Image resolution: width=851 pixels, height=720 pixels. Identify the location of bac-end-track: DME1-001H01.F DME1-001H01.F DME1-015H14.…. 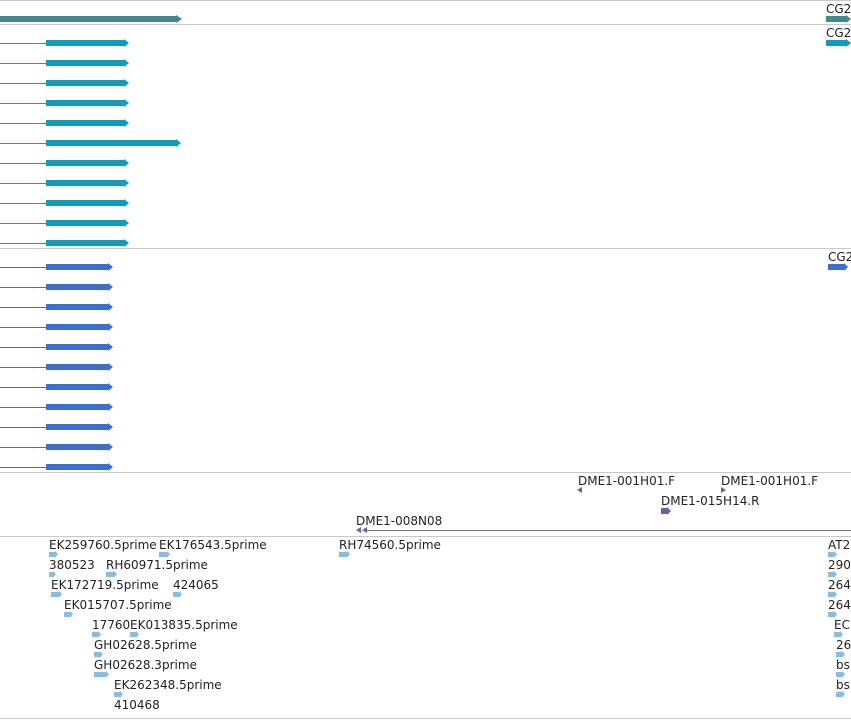
(425, 504).